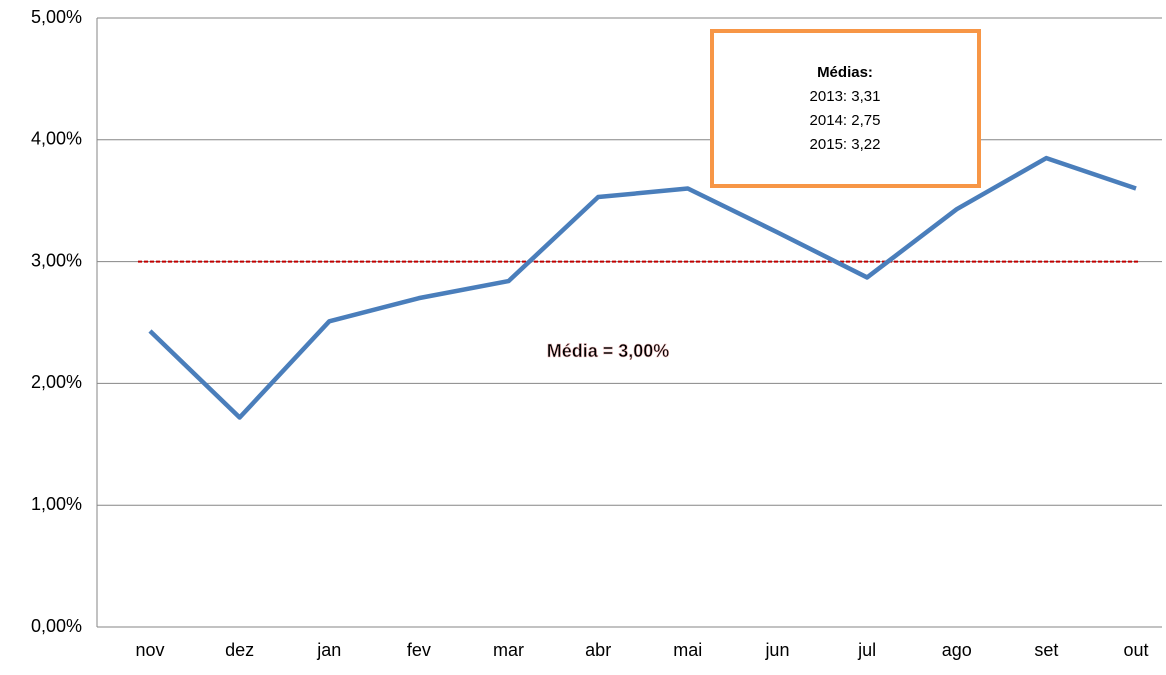 The height and width of the screenshot is (675, 1166). I want to click on x-tick-label: abr, so click(598, 650).